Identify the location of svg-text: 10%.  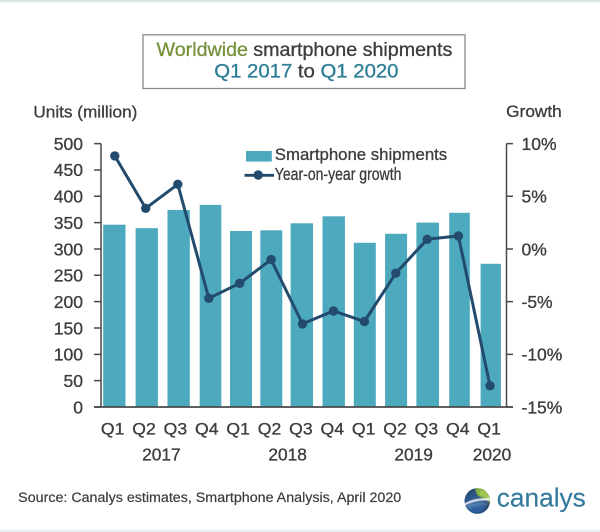
(539, 144).